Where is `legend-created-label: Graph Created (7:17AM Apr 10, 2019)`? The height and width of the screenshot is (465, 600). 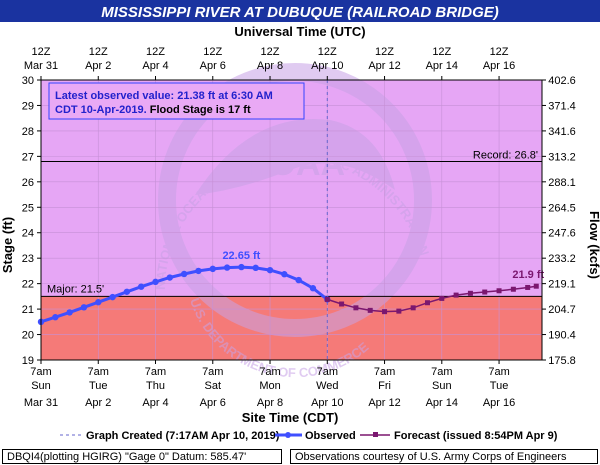
legend-created-label: Graph Created (7:17AM Apr 10, 2019) is located at coordinates (183, 436).